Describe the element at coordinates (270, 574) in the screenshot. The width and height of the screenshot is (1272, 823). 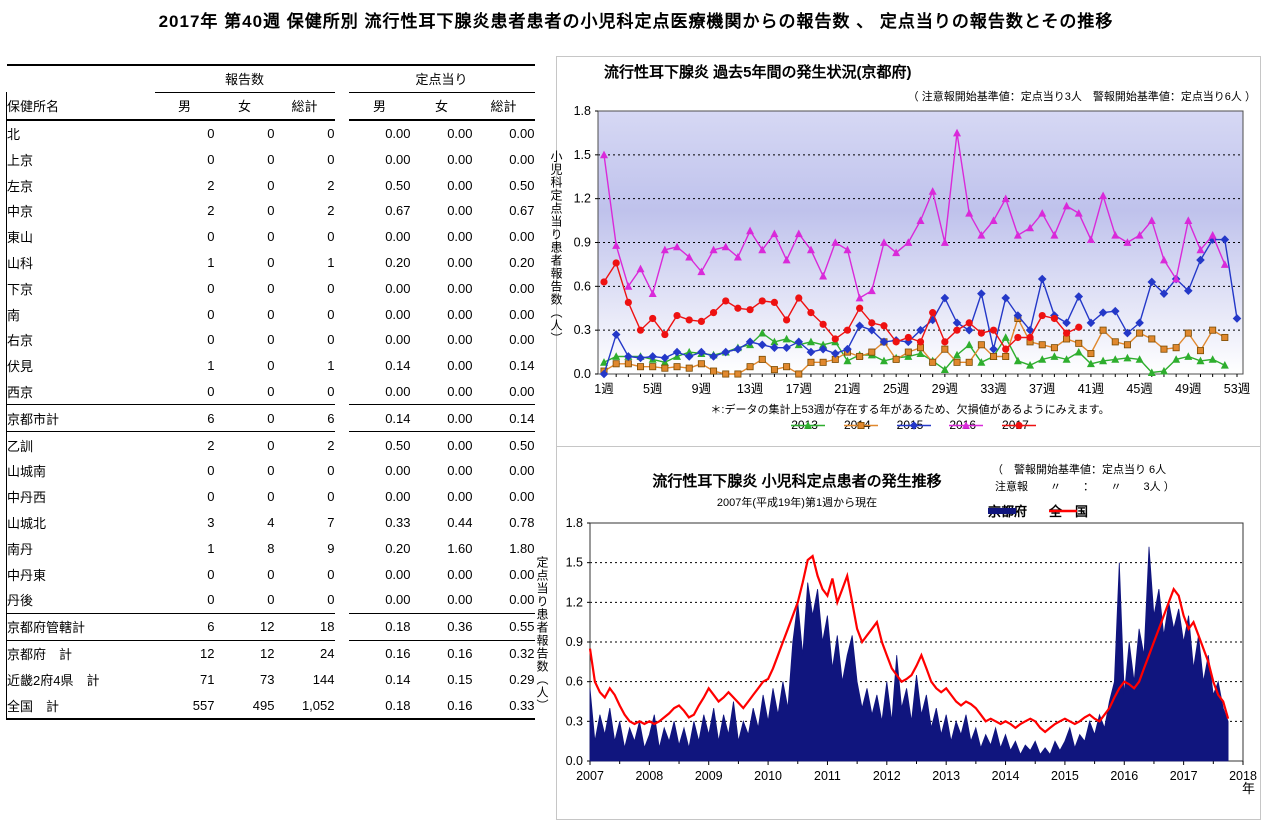
I see `table-row: 中丹東 0 0 0 0.00 0.00 0.00` at that location.